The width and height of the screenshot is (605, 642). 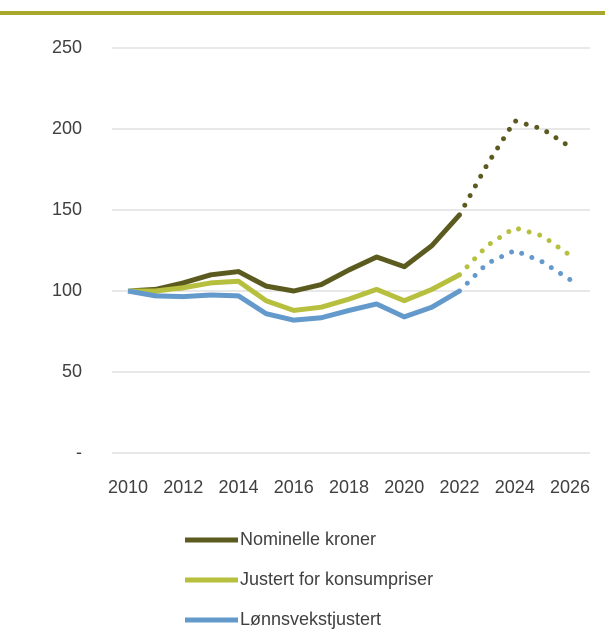 I want to click on x-tick-label: 2010, so click(x=128, y=487).